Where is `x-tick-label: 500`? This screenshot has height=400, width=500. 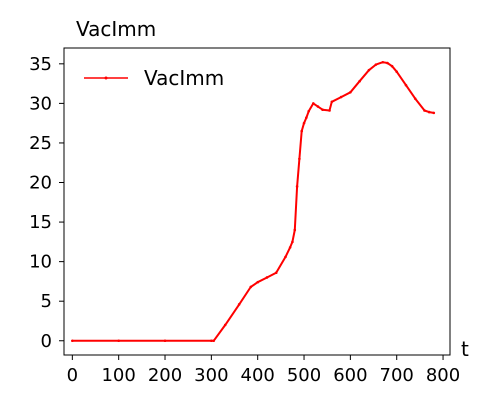 x-tick-label: 500 is located at coordinates (304, 375).